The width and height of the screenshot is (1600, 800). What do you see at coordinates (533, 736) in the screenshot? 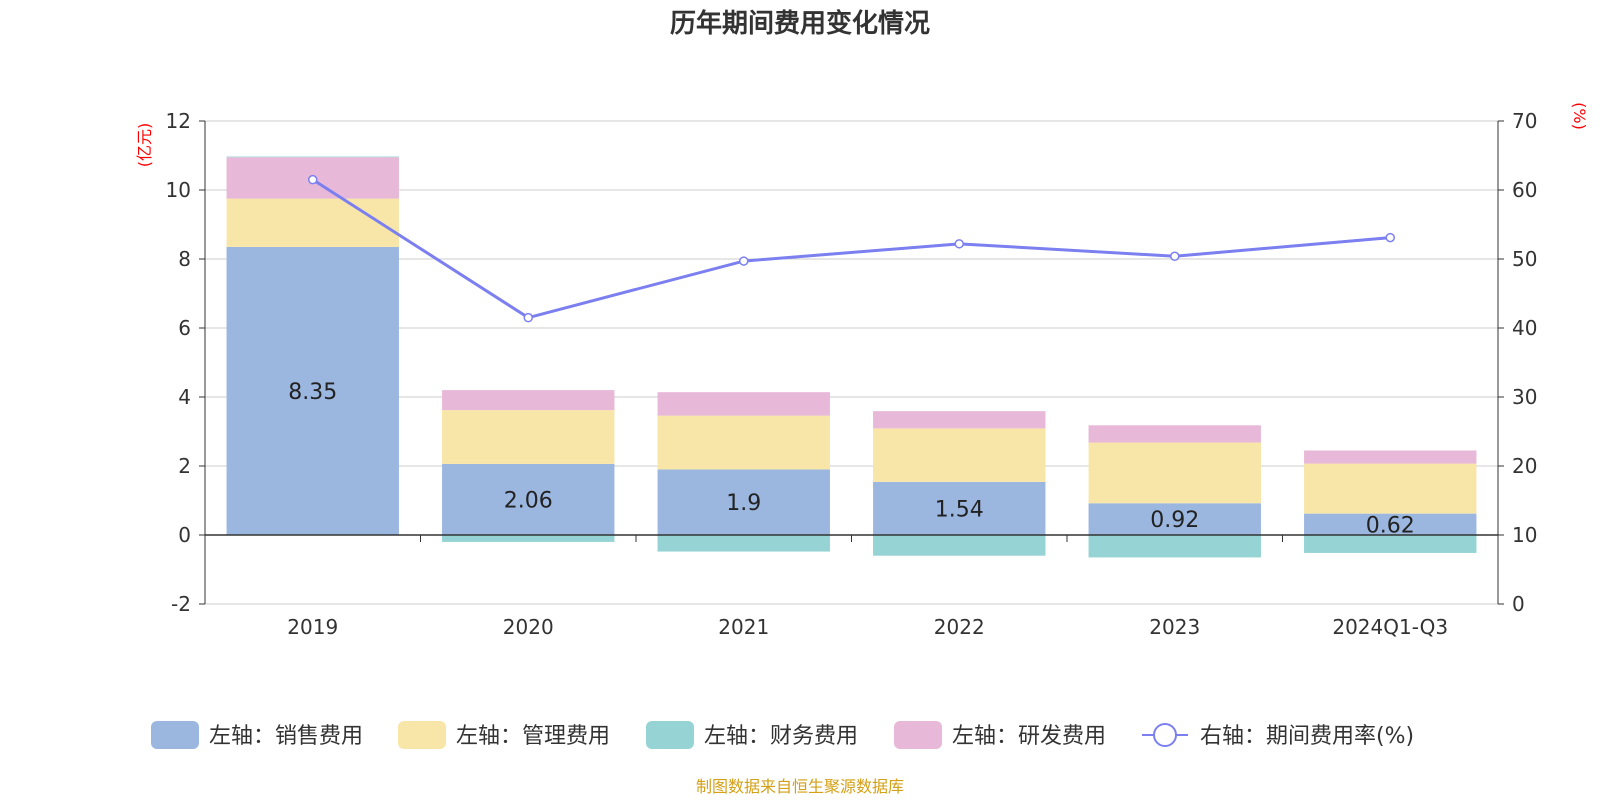
I see `legend-label-admin: 左轴：管理费用` at bounding box center [533, 736].